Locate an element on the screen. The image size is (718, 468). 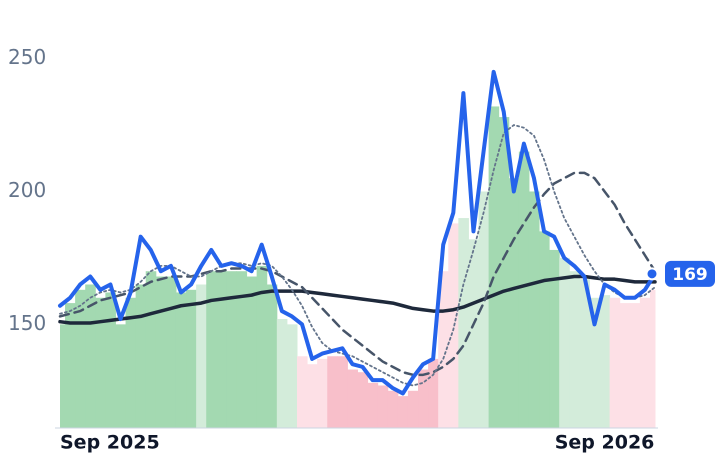
y-tick-label: 200 is located at coordinates (27, 190).